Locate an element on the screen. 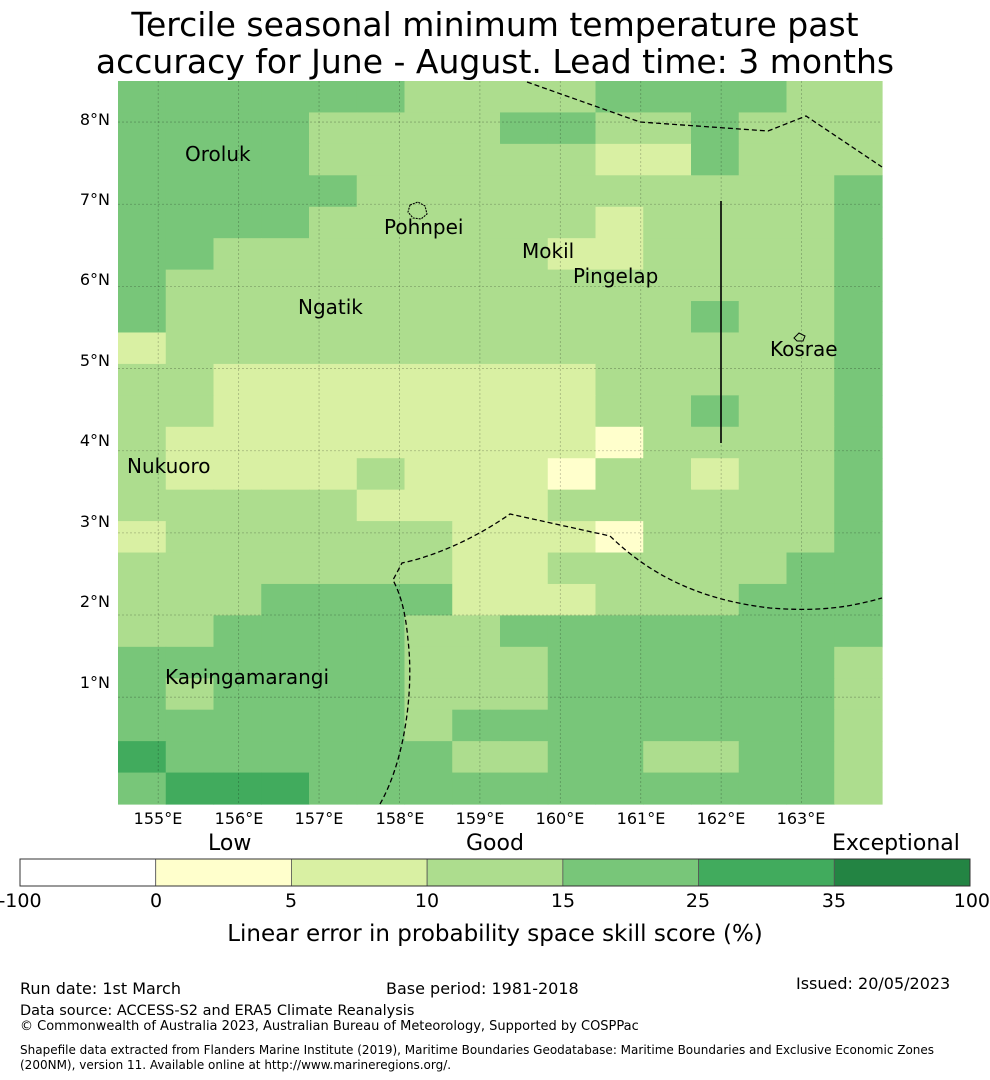 This screenshot has width=990, height=1080. lon-tick-label: 160°E is located at coordinates (560, 818).